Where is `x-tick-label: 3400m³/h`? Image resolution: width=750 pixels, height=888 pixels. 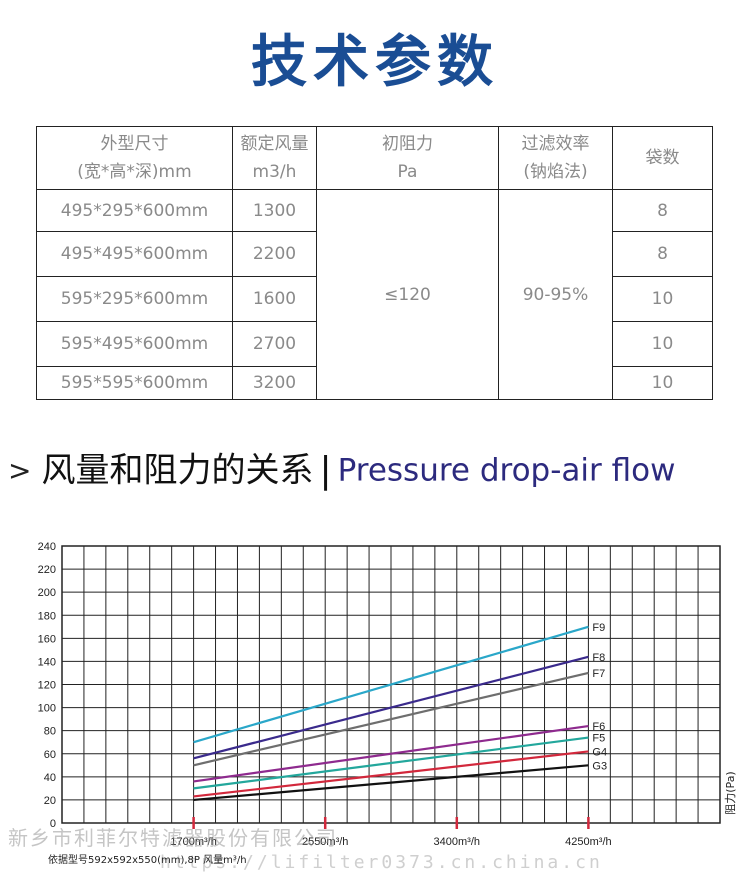 x-tick-label: 3400m³/h is located at coordinates (457, 842).